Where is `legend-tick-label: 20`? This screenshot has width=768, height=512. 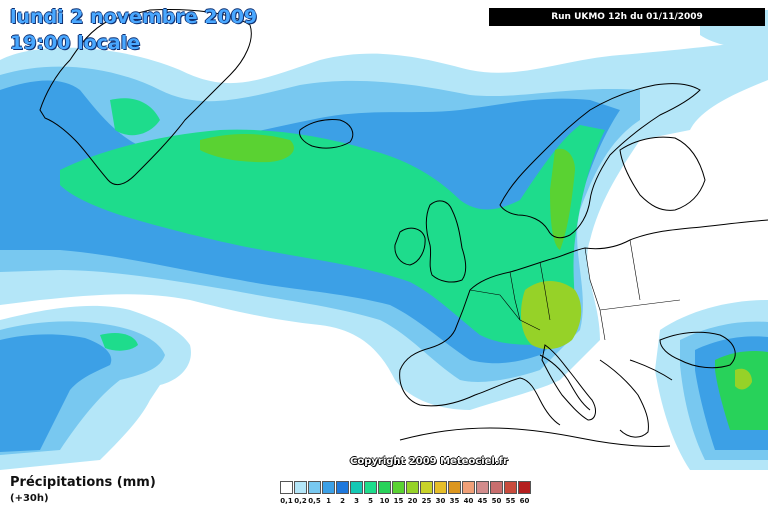
legend-tick-label: 20 is located at coordinates (412, 501).